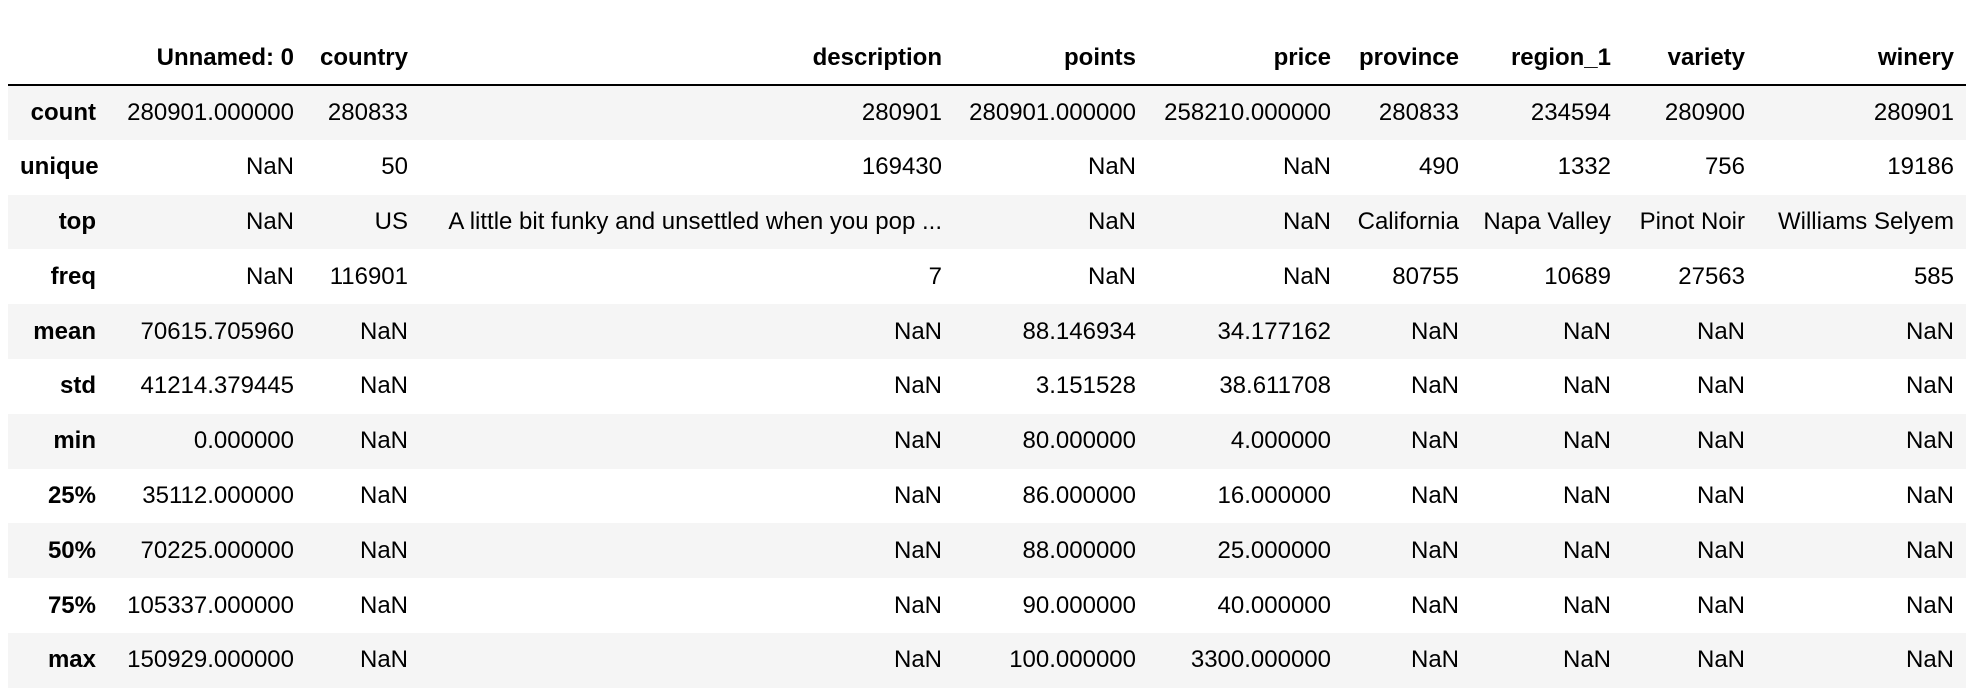 Image resolution: width=1974 pixels, height=690 pixels. I want to click on table-cell: 50, so click(394, 167).